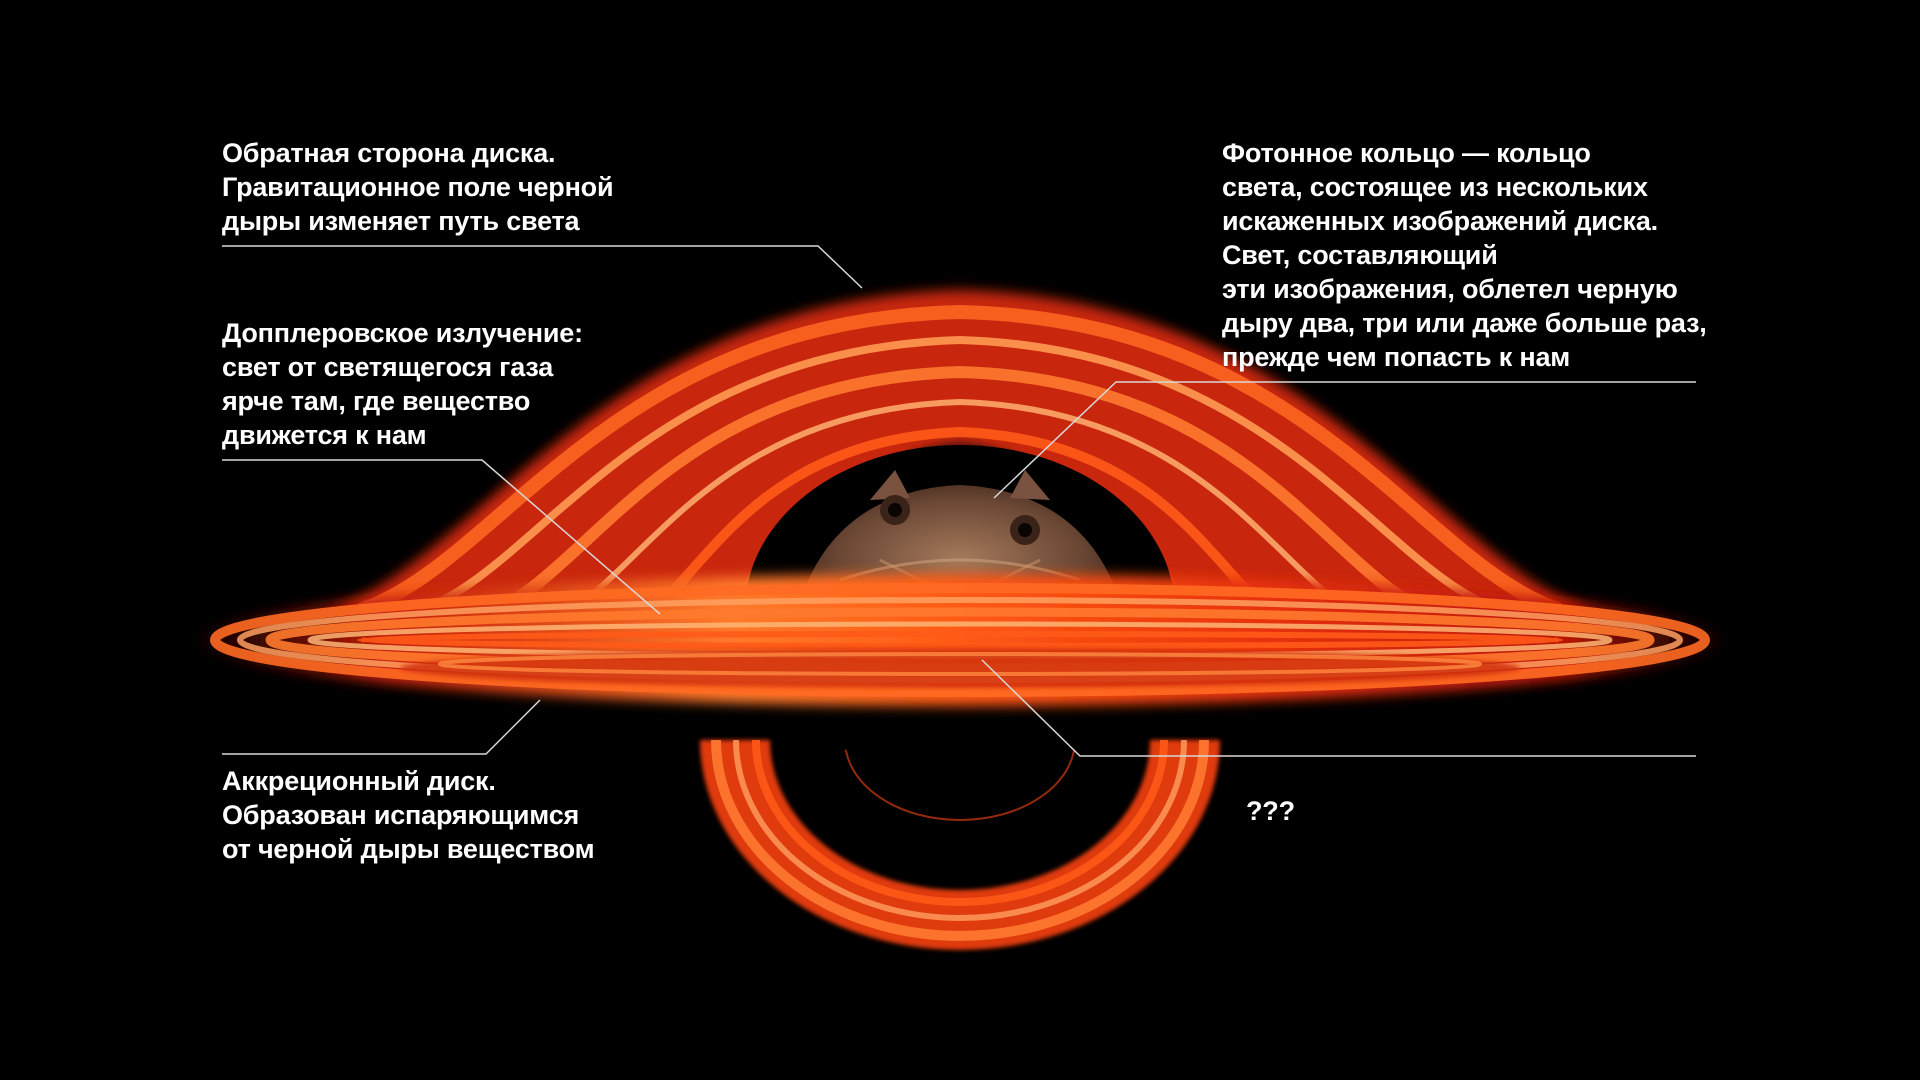 Image resolution: width=1920 pixels, height=1080 pixels. I want to click on label-back-side-line: Гравитационное поле черной, so click(418, 187).